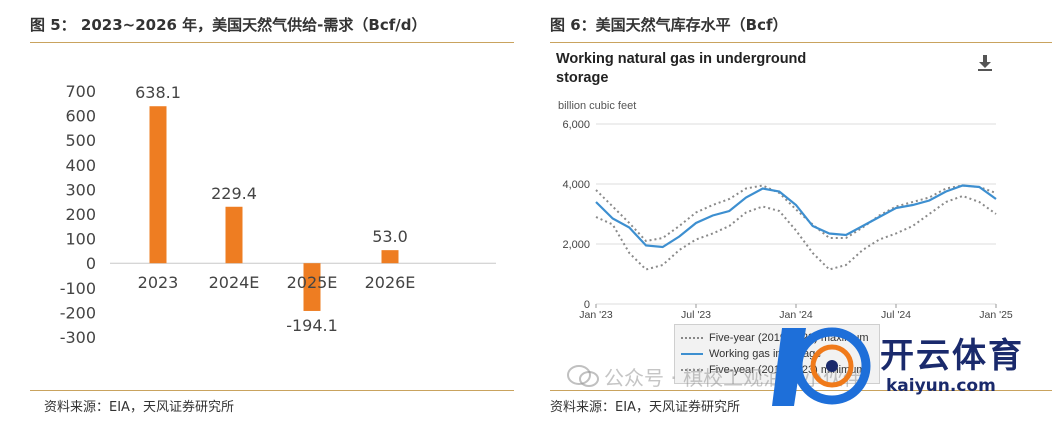 The width and height of the screenshot is (1056, 423). I want to click on x-category-label: 2026E, so click(390, 282).